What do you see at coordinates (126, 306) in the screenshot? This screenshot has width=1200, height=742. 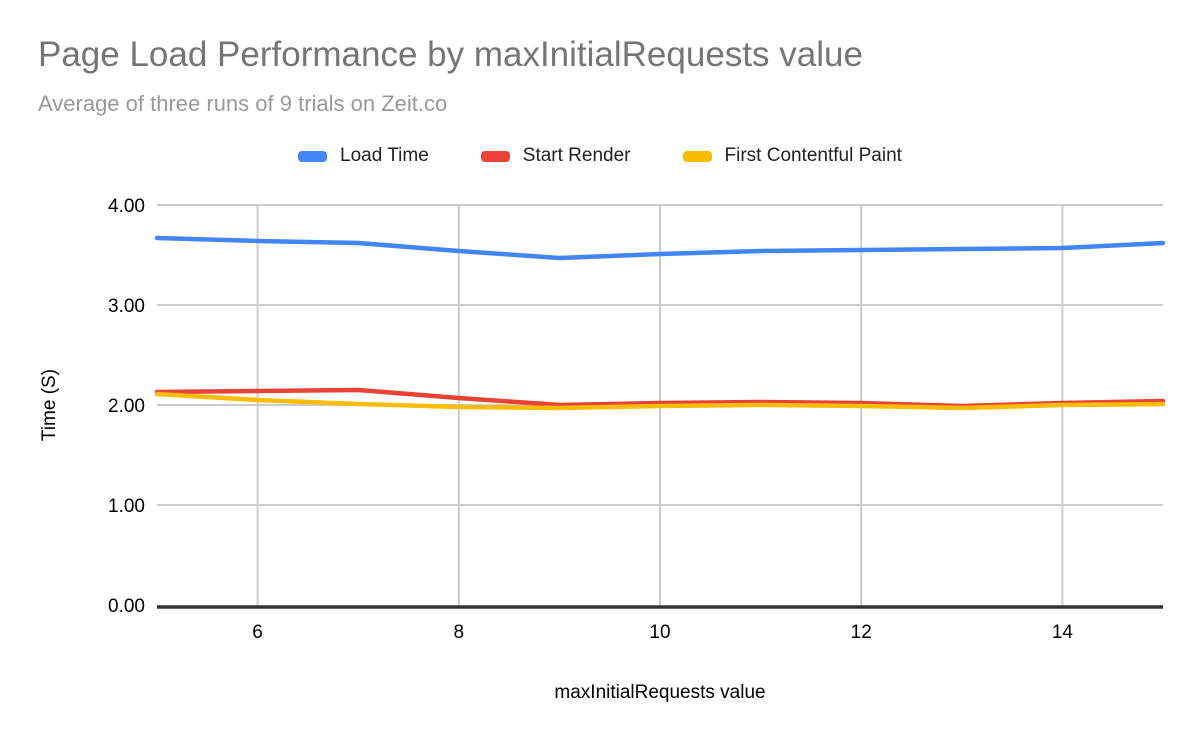 I see `y-tick-label: 3.00` at bounding box center [126, 306].